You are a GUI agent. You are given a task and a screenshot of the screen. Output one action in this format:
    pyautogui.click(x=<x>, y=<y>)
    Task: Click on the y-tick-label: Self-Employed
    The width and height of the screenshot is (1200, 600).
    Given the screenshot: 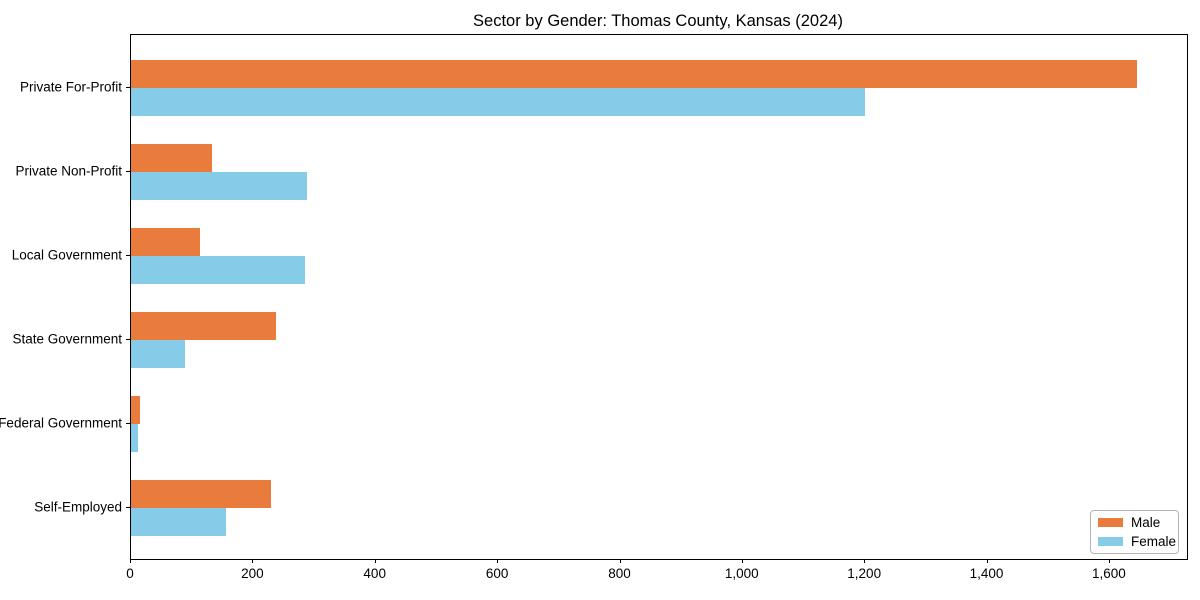 What is the action you would take?
    pyautogui.click(x=78, y=507)
    